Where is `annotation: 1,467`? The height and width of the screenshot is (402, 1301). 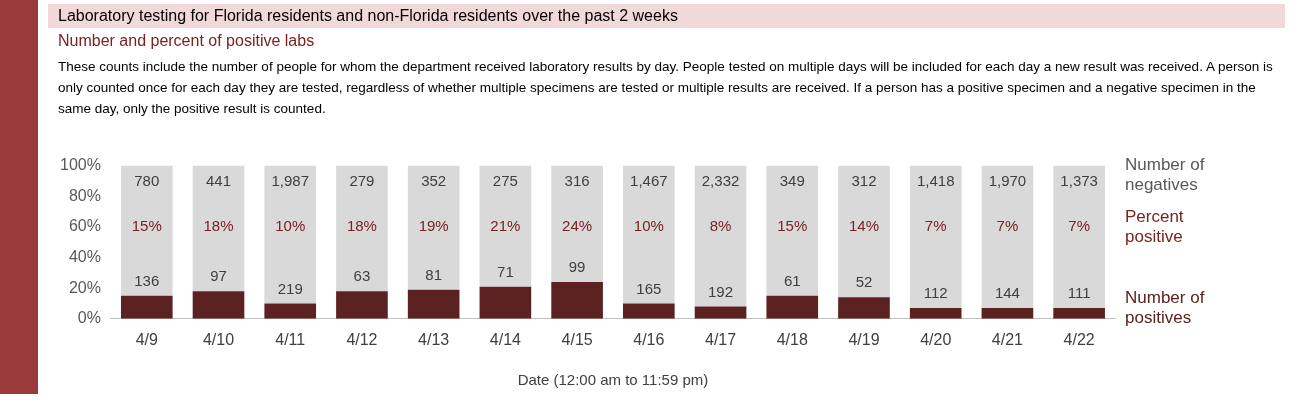
annotation: 1,467 is located at coordinates (649, 180).